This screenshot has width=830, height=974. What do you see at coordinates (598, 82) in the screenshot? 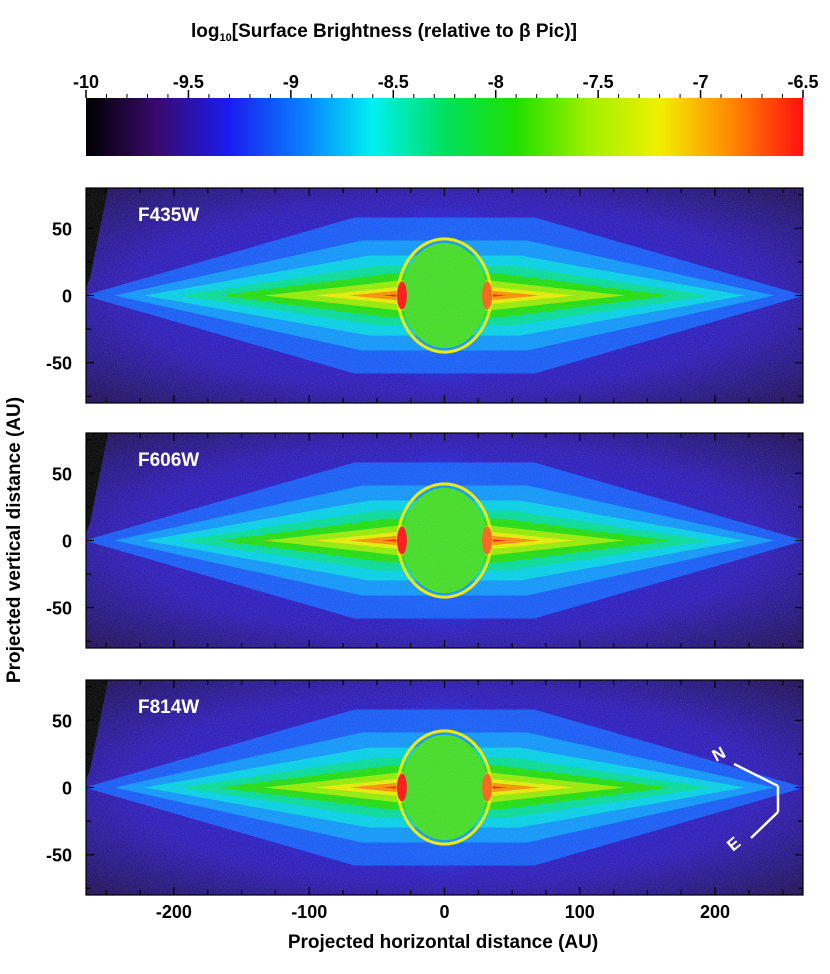
I see `colorbar-tick-label: -7.5` at bounding box center [598, 82].